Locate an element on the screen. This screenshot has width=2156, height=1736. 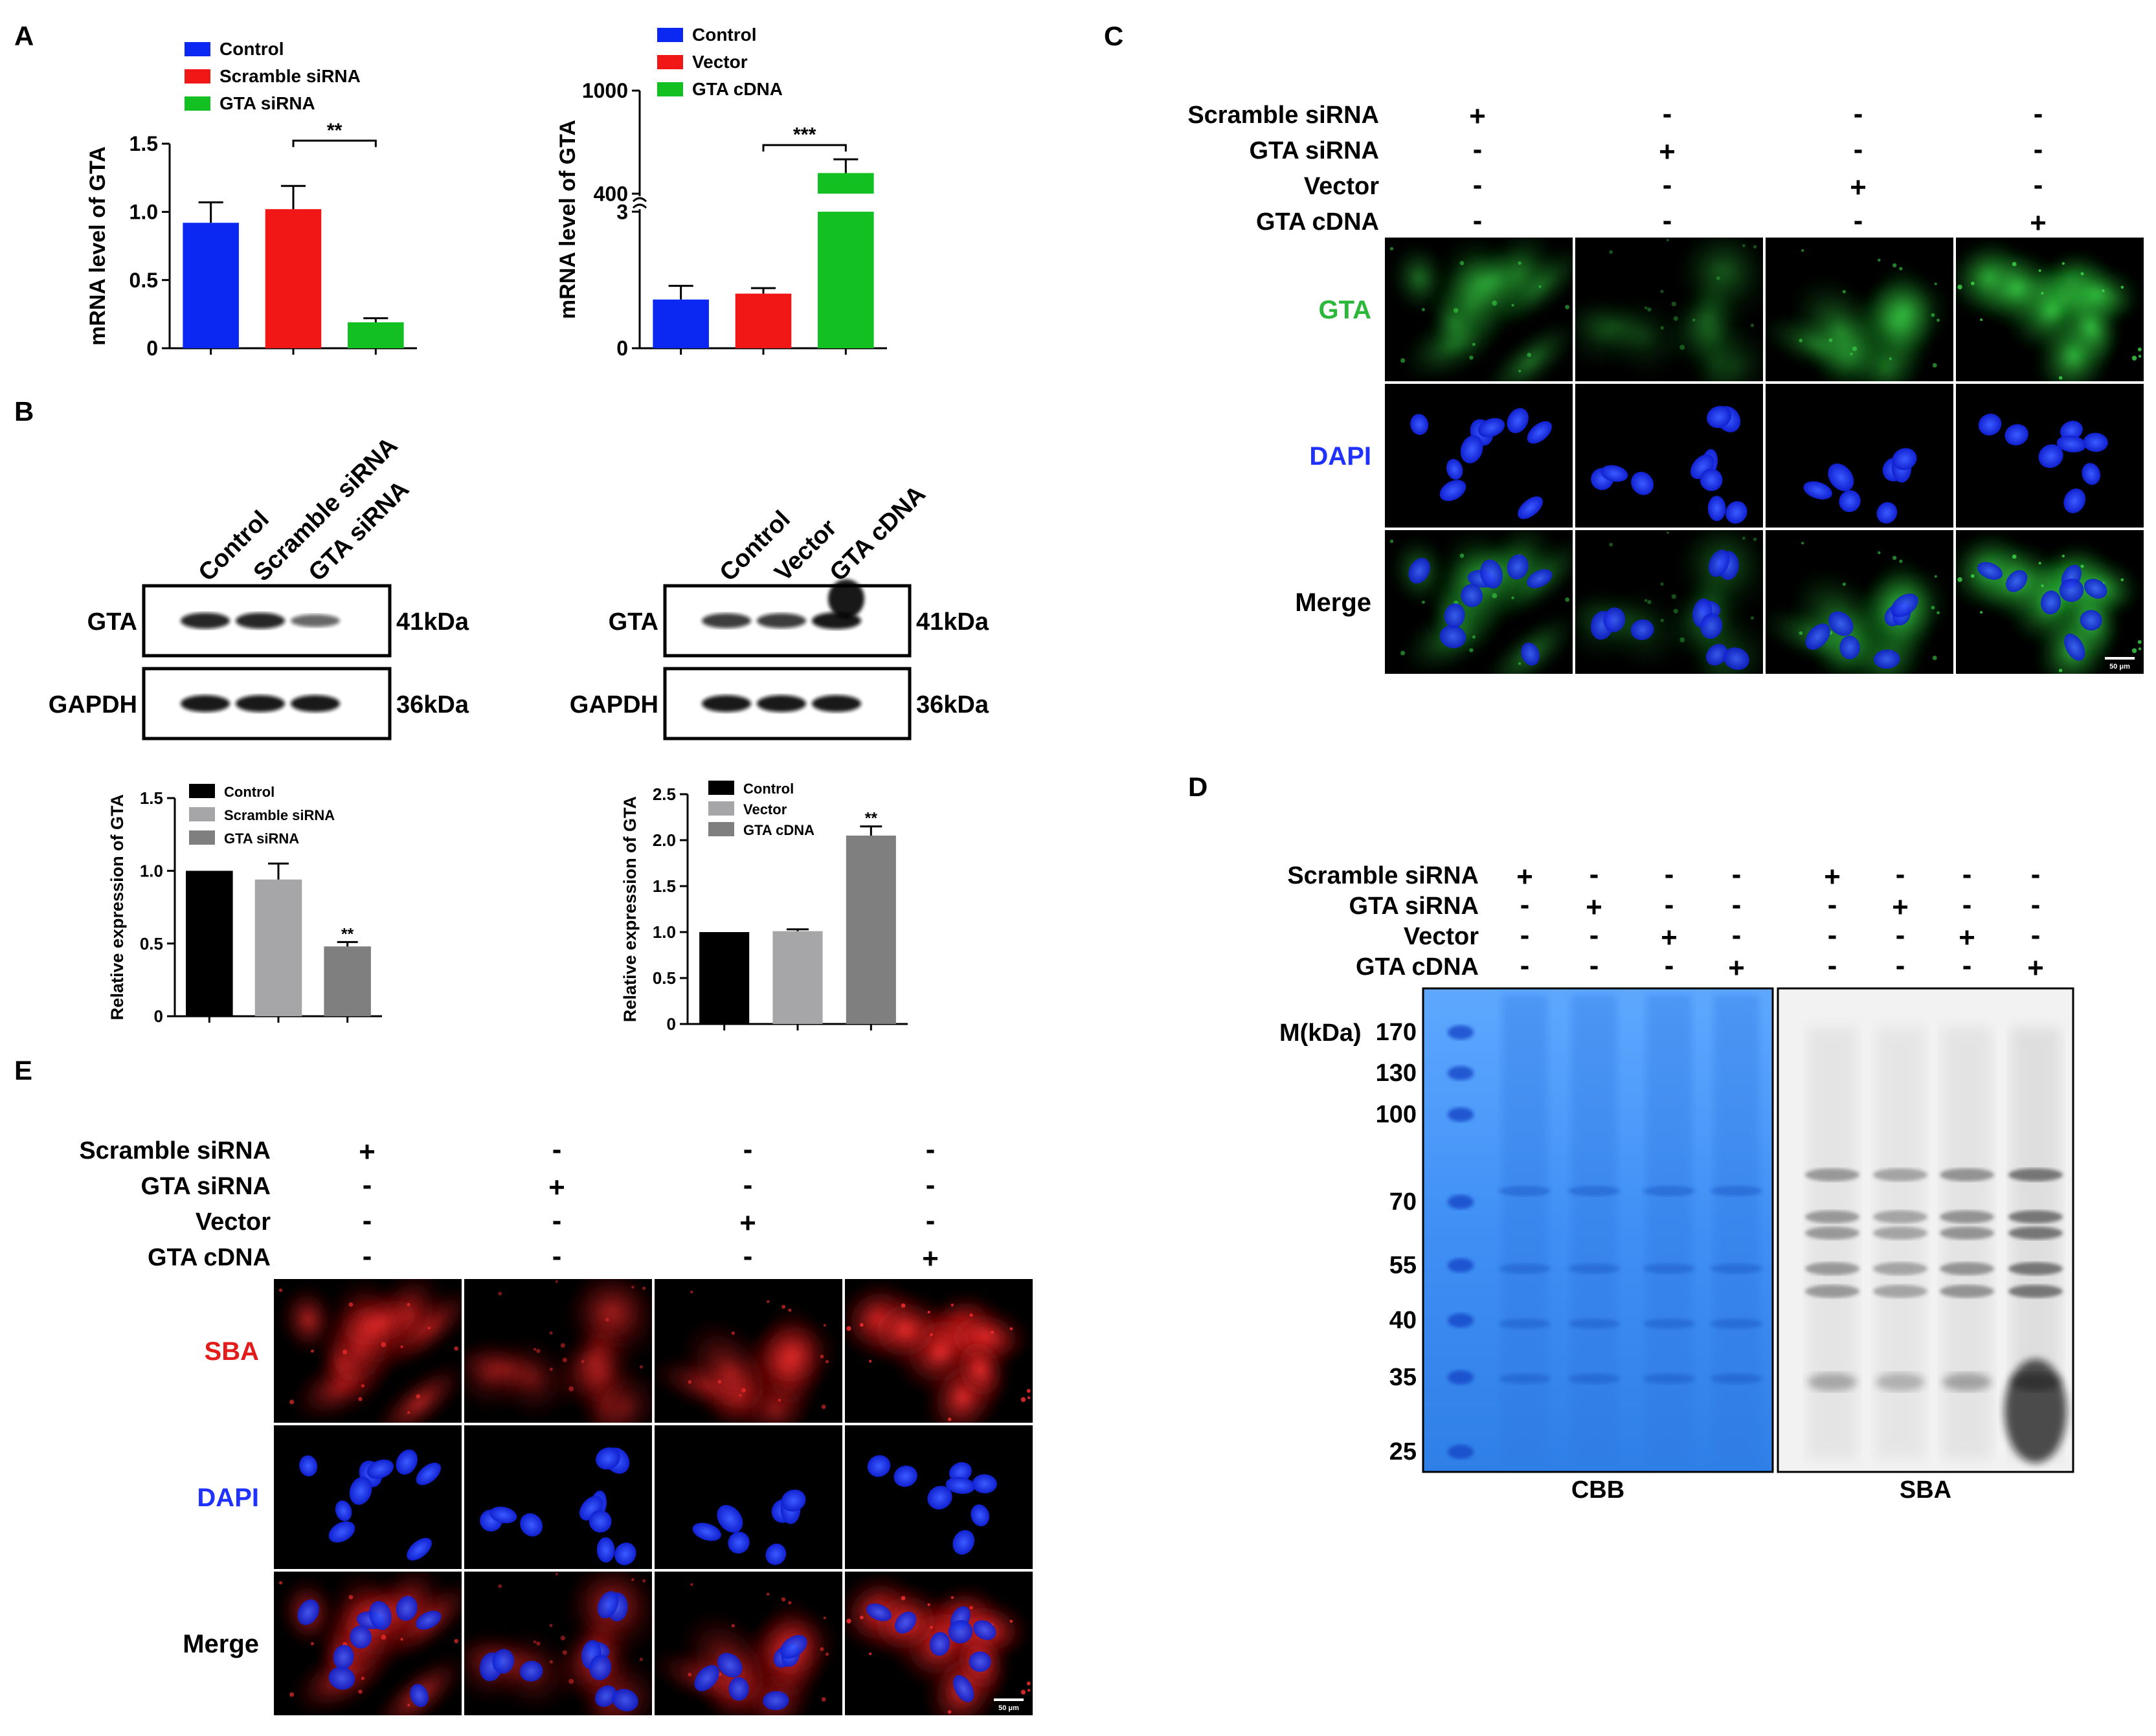
y-tick-label: 1.0 is located at coordinates (151, 870).